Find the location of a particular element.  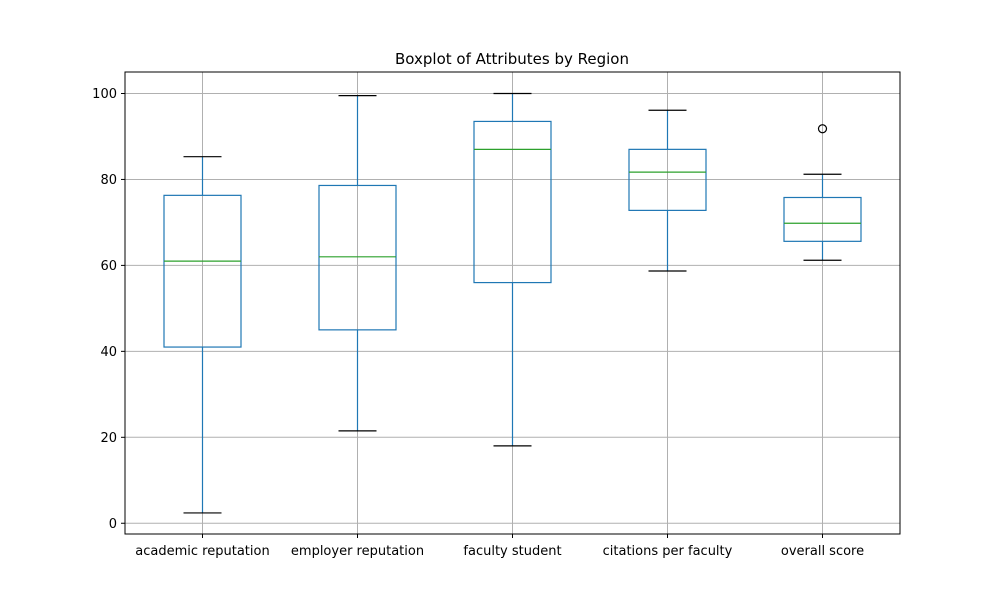

x-tick-label: academic reputation is located at coordinates (202, 551).